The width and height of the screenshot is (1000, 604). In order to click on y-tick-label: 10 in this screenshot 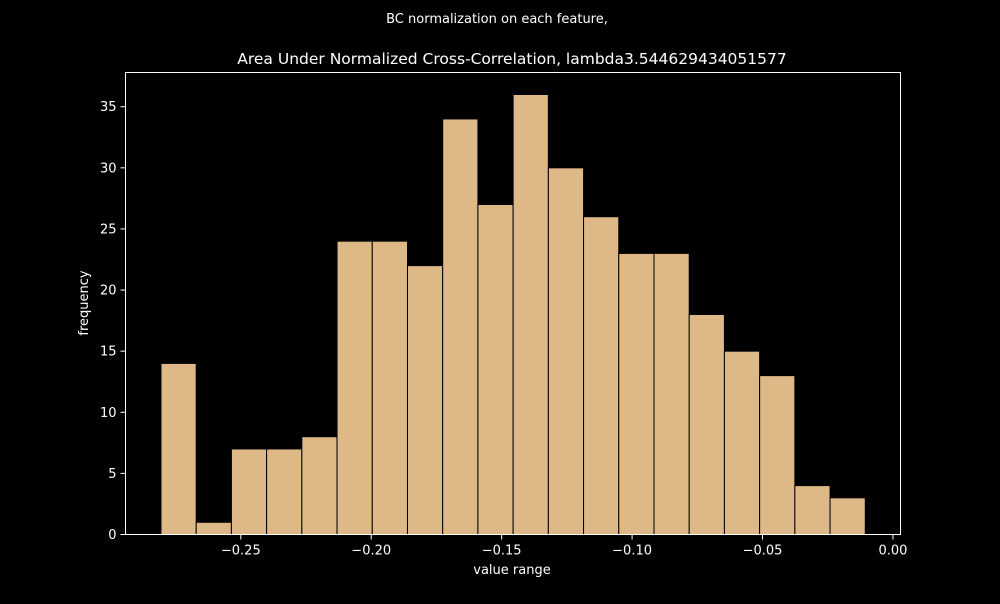, I will do `click(108, 413)`.